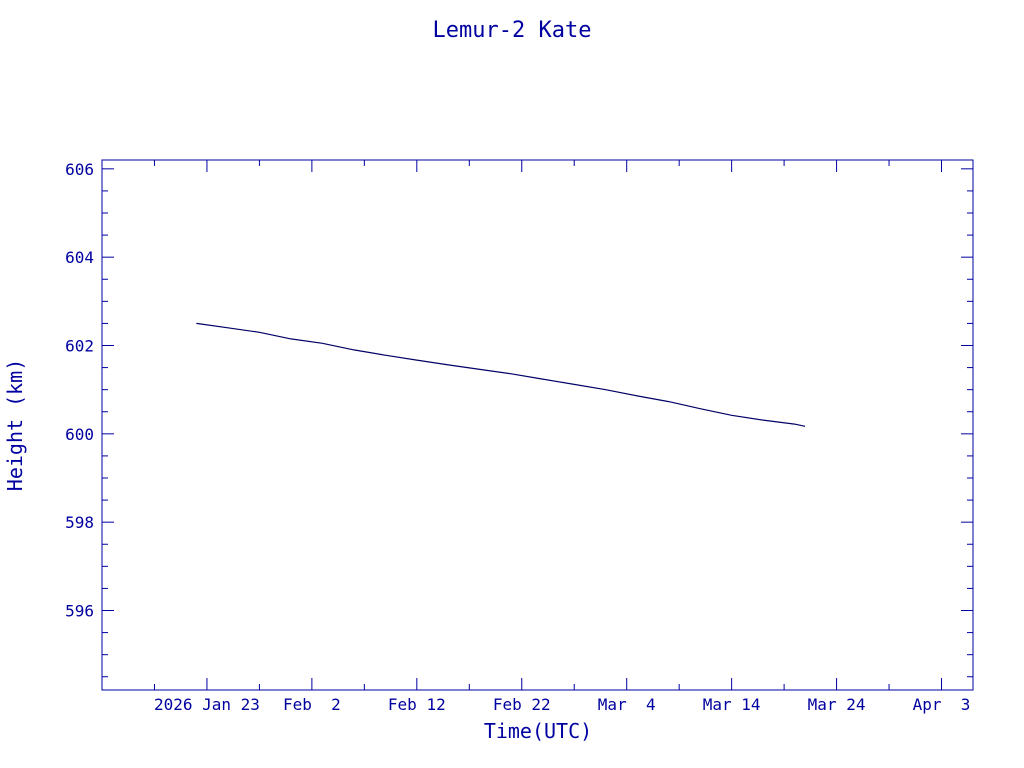  I want to click on series-line, so click(501, 374).